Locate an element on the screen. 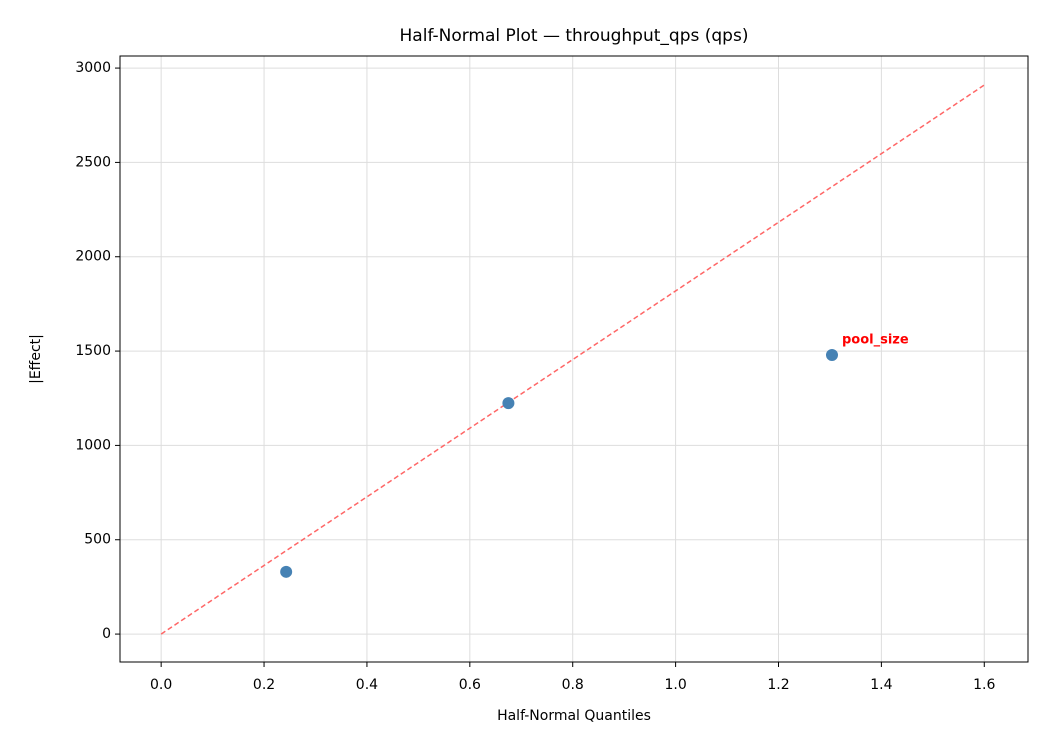 This screenshot has height=750, width=1050. x-tick-label: 0.2 is located at coordinates (264, 685).